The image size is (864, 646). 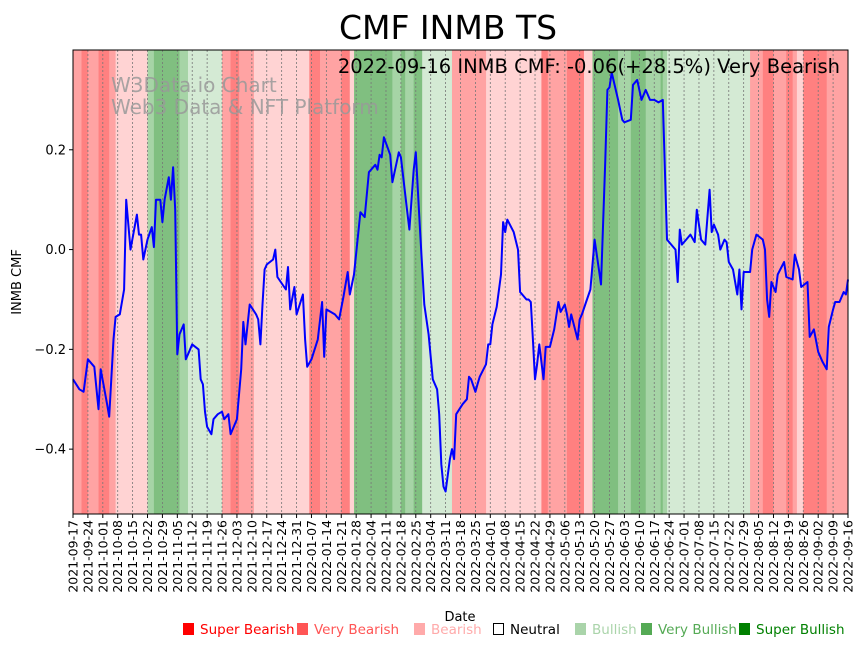 What do you see at coordinates (459, 617) in the screenshot?
I see `x-axis-label: Date` at bounding box center [459, 617].